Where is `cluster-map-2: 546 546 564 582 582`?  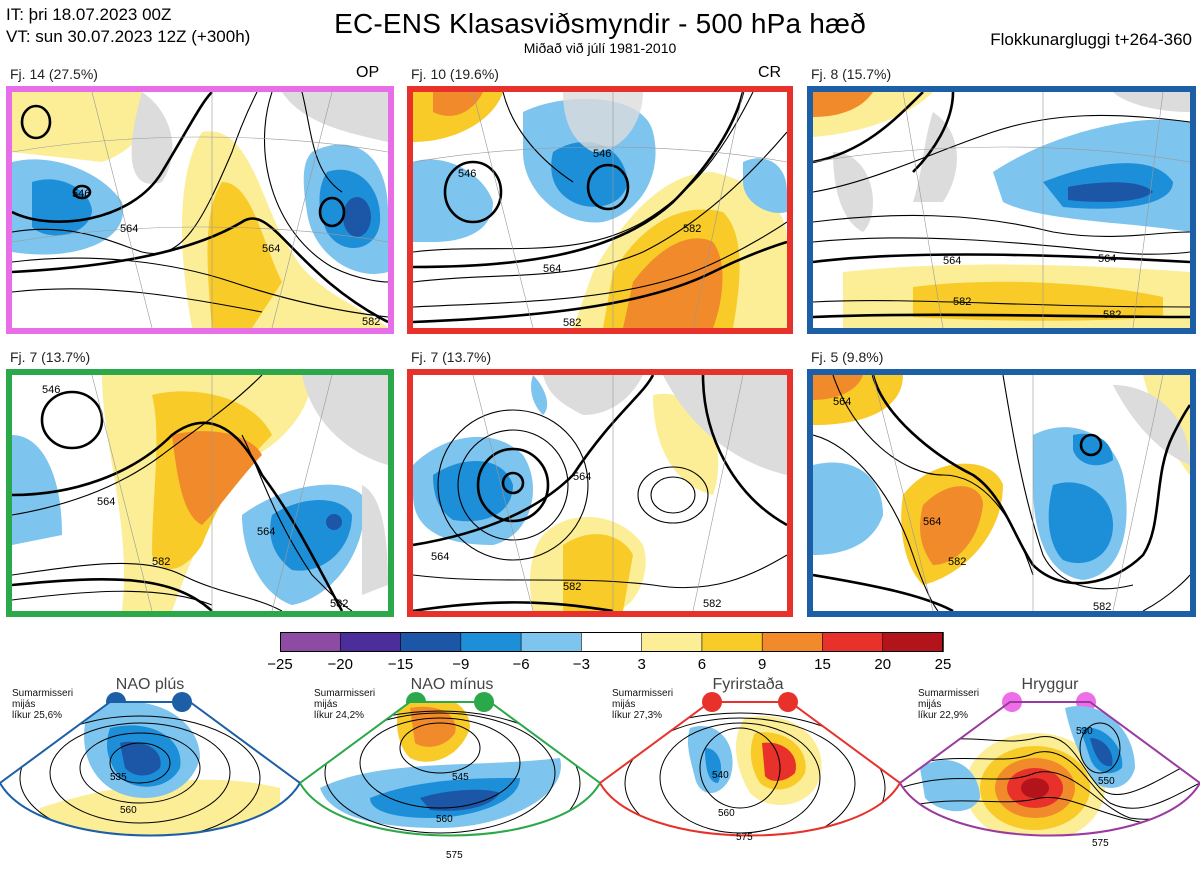 cluster-map-2: 546 546 564 582 582 is located at coordinates (600, 210).